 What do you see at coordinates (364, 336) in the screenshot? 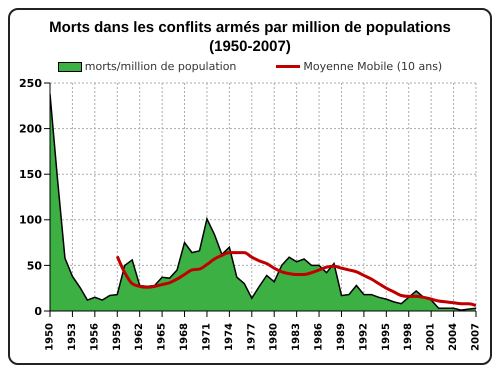
I see `x-tick-label: 1992` at bounding box center [364, 336].